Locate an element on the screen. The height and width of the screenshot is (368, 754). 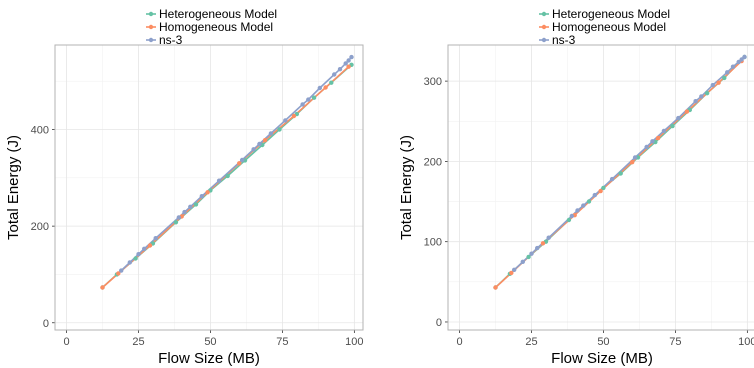
x-tick-label: 75 is located at coordinates (282, 342).